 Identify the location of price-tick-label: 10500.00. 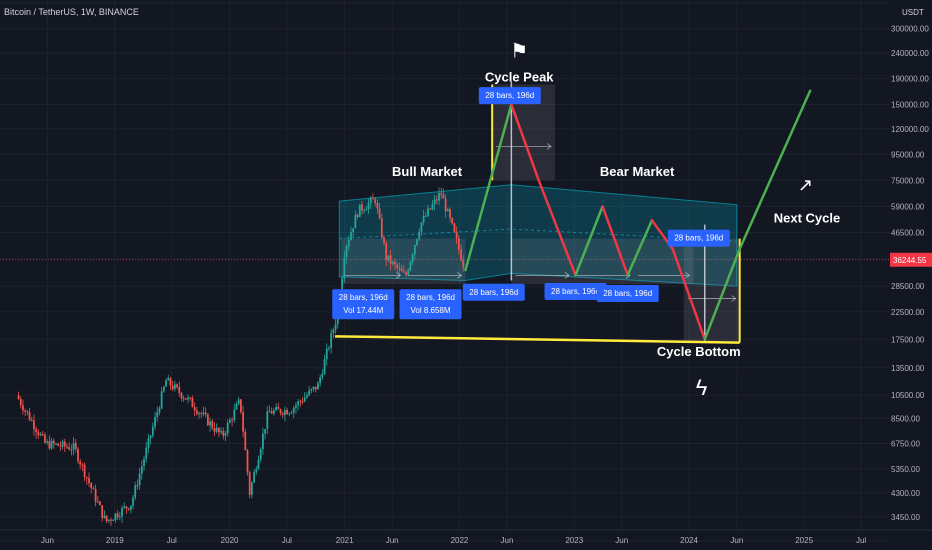
(908, 395).